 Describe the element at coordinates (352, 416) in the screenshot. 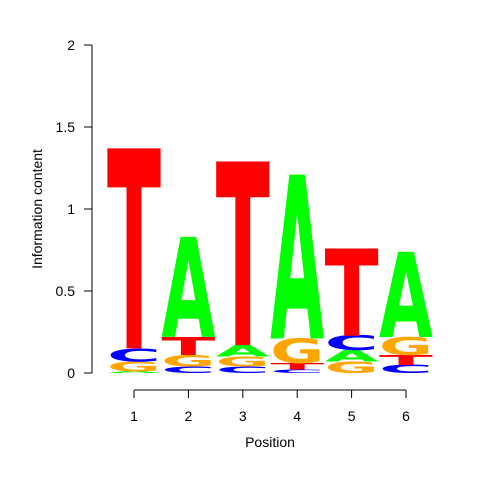

I see `x-tick-label: 5` at that location.